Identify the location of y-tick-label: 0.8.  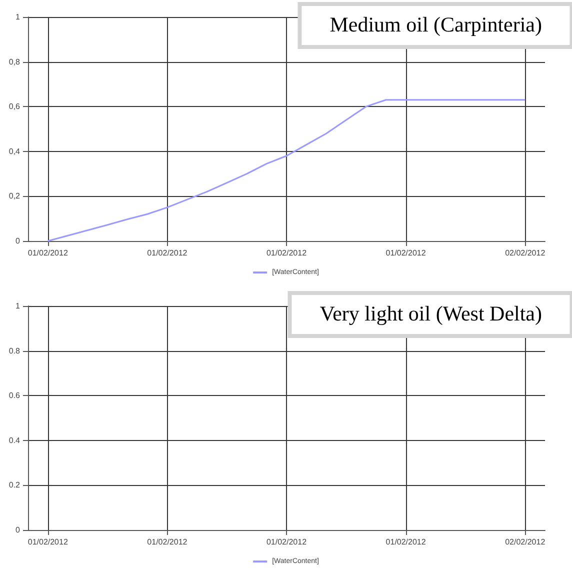
(14, 351).